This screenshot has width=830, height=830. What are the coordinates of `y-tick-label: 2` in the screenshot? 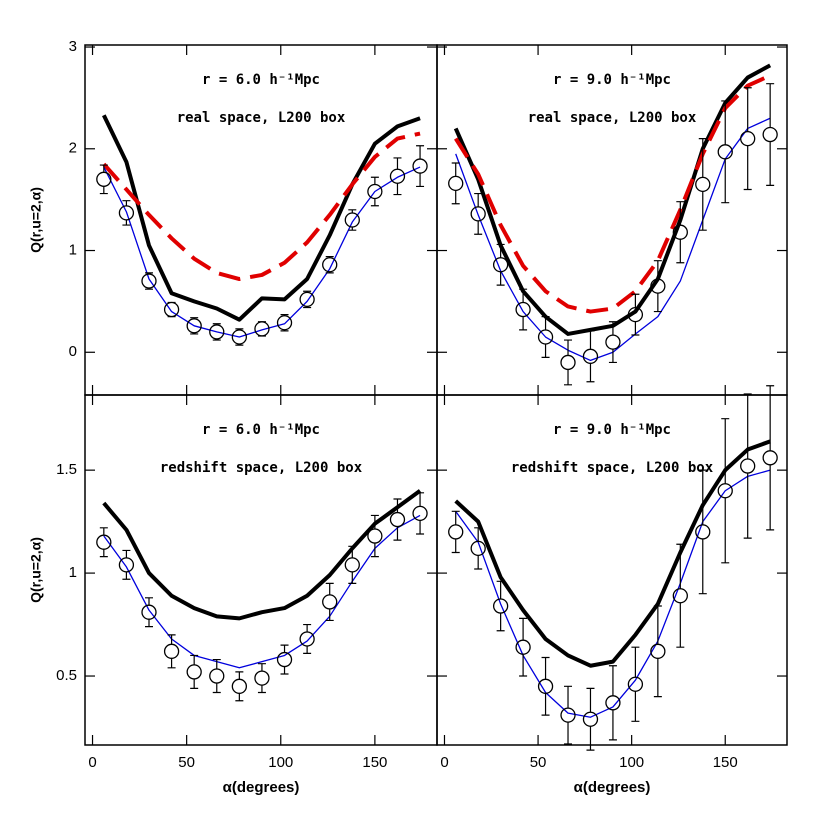 It's located at (73, 148).